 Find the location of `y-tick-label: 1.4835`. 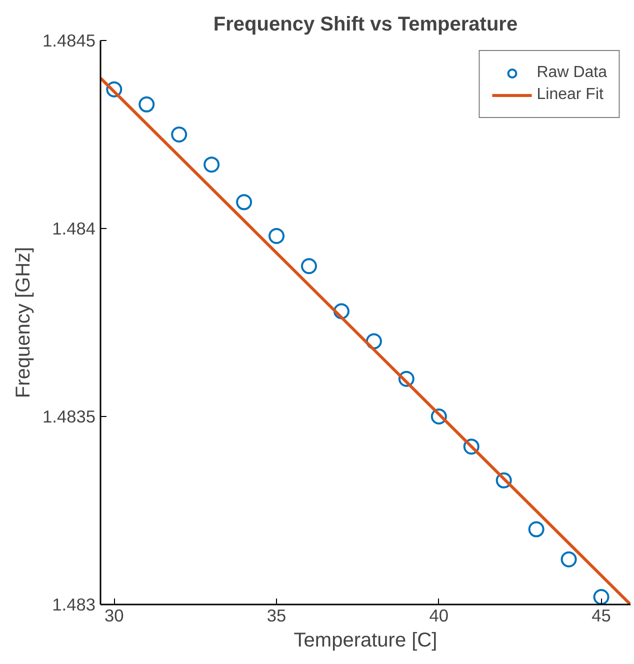

y-tick-label: 1.4835 is located at coordinates (69, 416).